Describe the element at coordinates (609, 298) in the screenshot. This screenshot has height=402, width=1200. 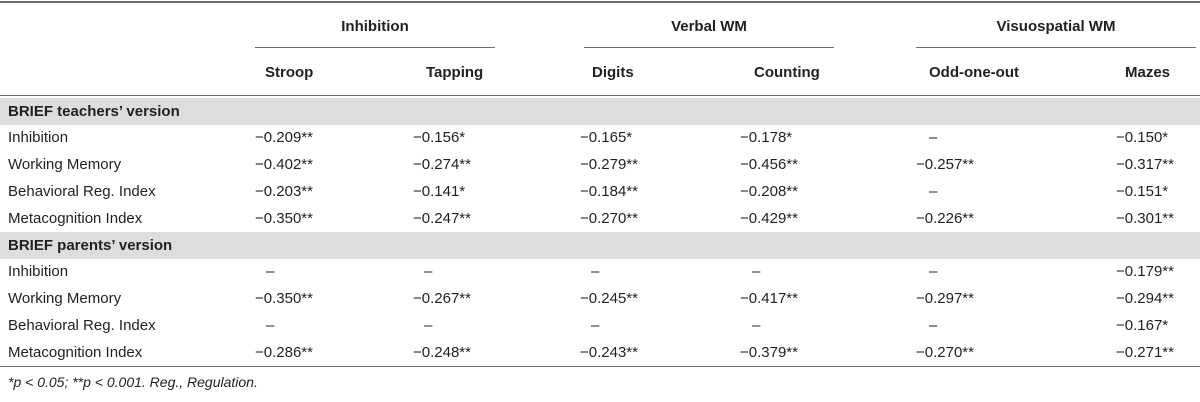
I see `table-cell: −0.245**` at that location.